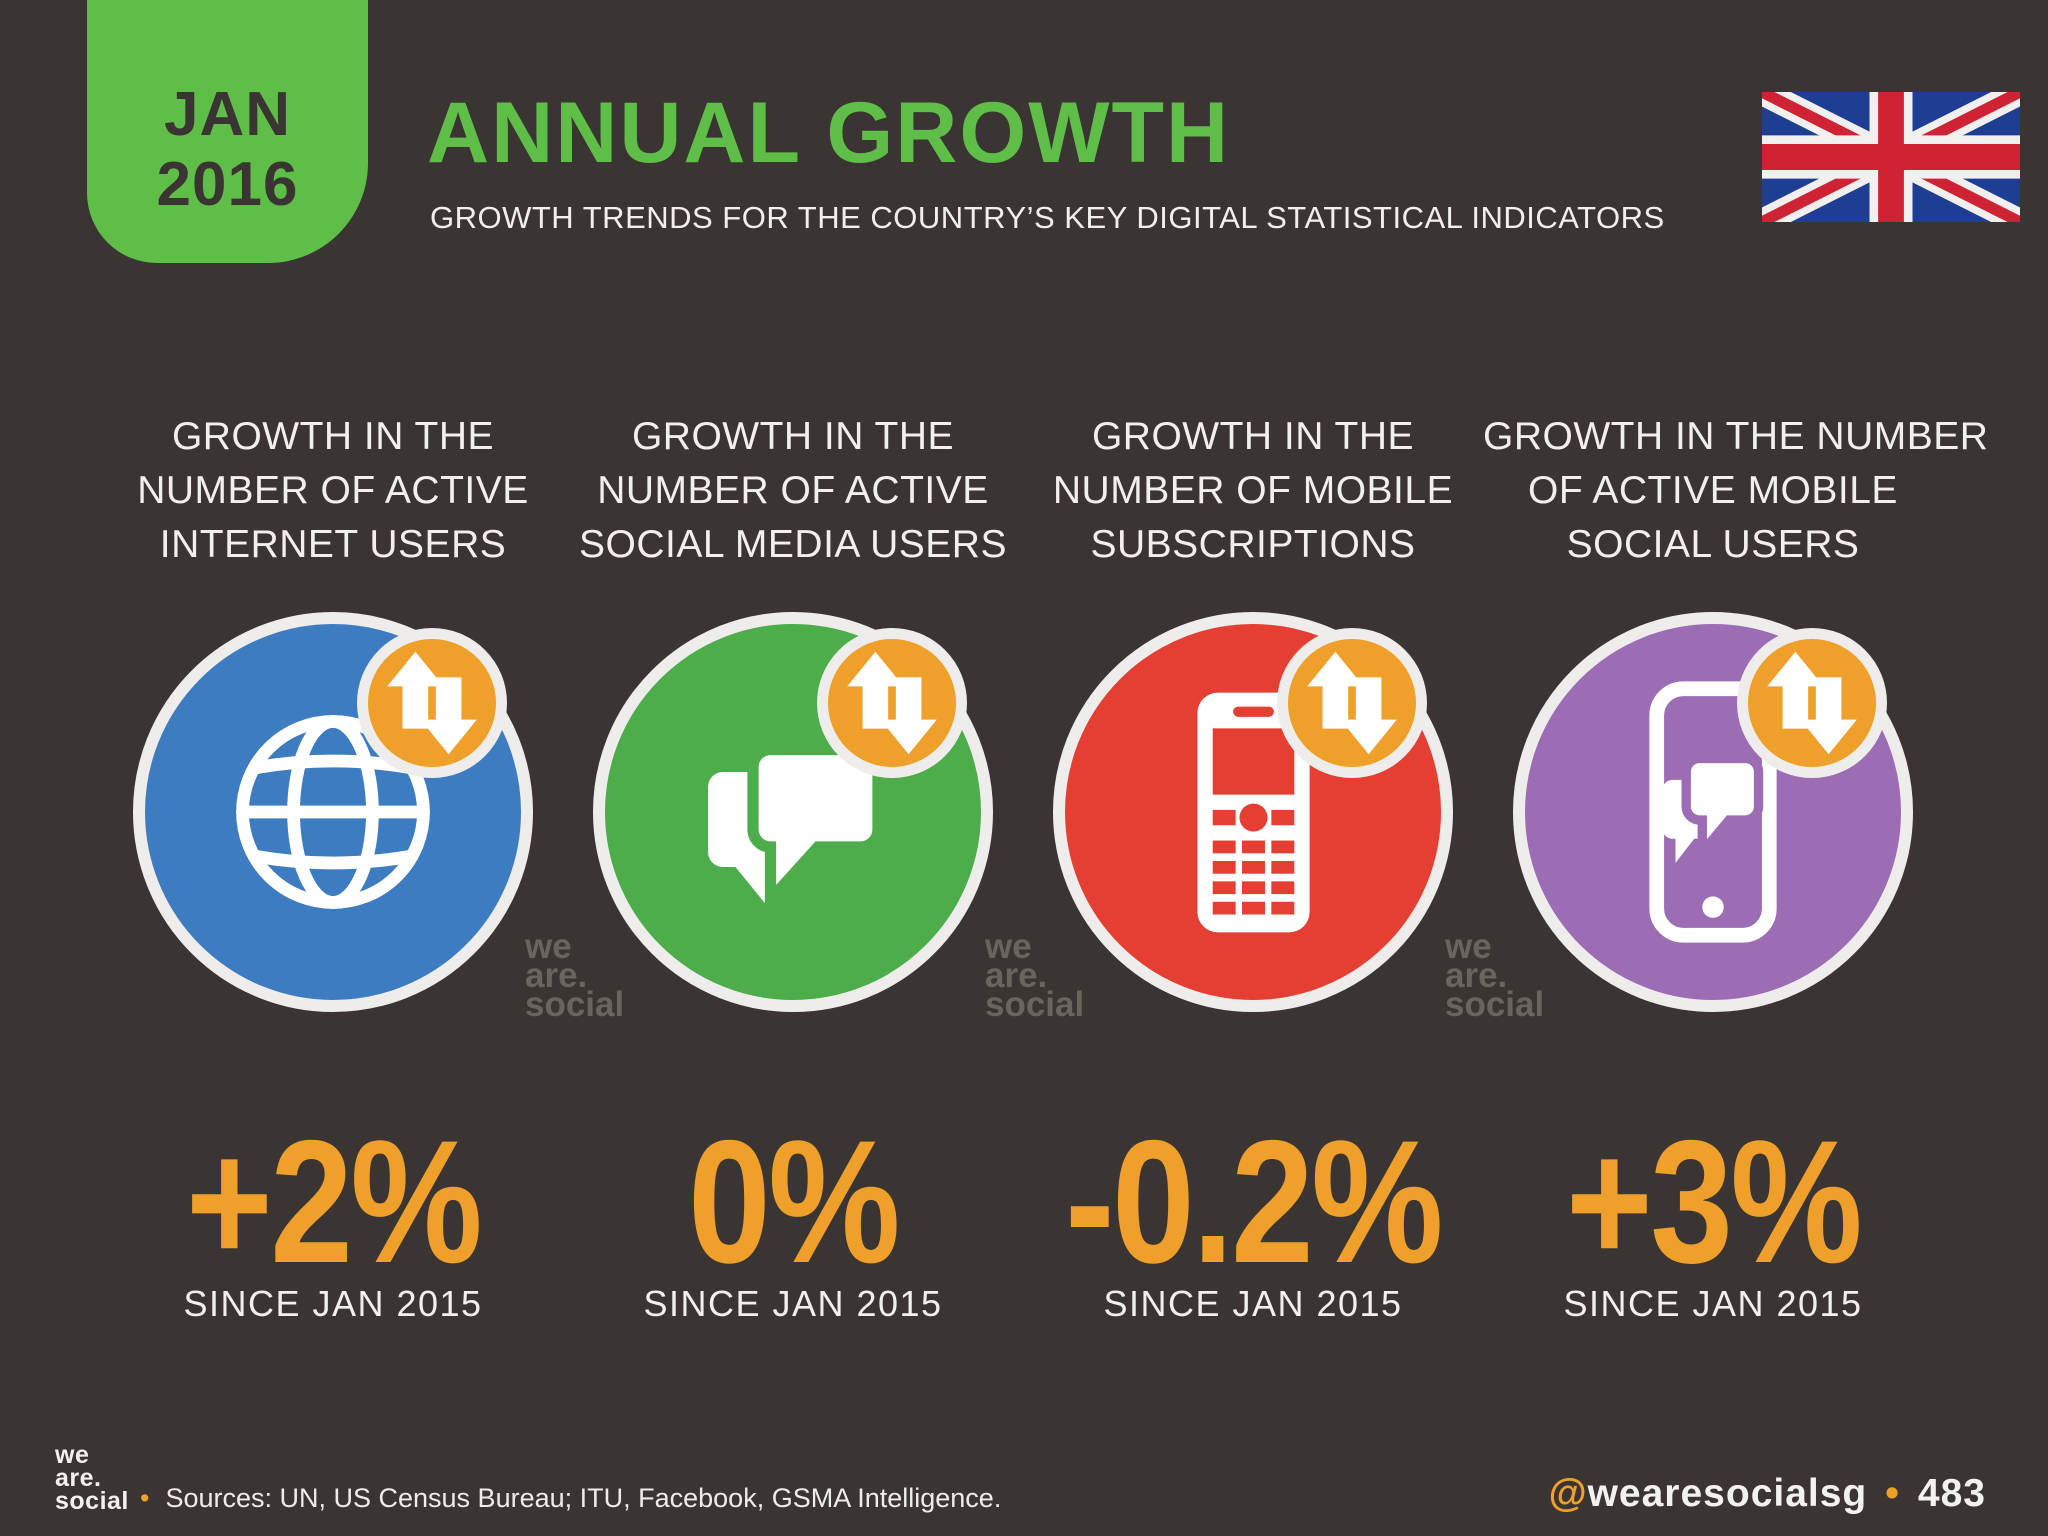 The height and width of the screenshot is (1536, 2048). I want to click on at-icon: @, so click(1568, 1493).